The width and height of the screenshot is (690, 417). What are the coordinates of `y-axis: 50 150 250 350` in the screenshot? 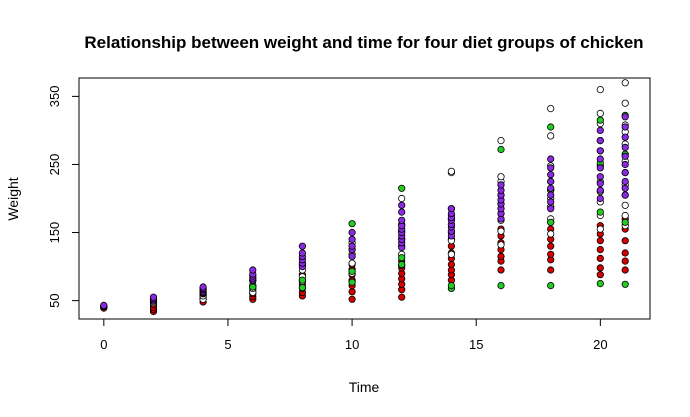 It's located at (63, 197).